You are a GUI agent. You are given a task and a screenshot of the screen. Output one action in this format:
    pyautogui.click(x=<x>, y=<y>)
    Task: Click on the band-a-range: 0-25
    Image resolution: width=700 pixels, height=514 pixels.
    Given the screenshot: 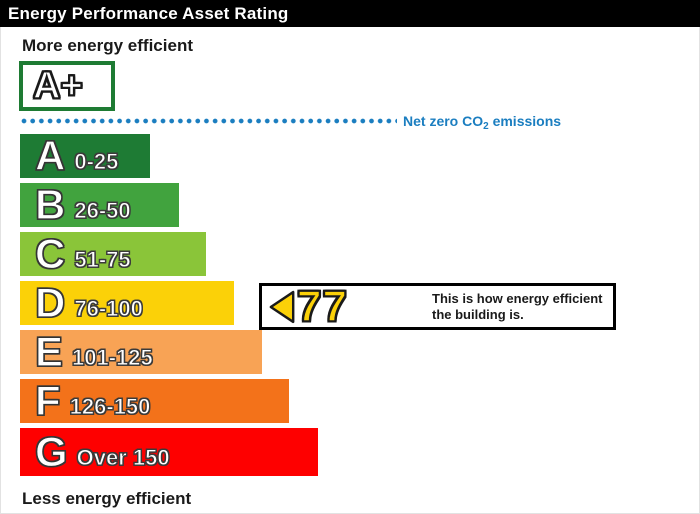 What is the action you would take?
    pyautogui.click(x=96, y=162)
    